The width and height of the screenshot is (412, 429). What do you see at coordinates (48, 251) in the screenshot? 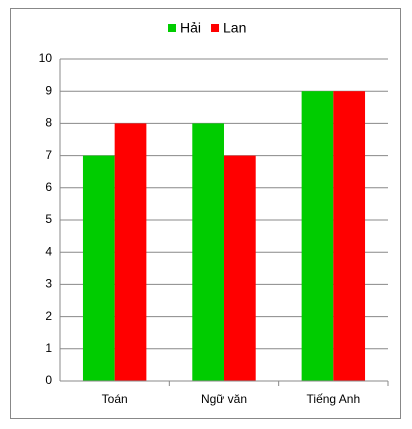
I see `y-tick-label: 4` at bounding box center [48, 251].